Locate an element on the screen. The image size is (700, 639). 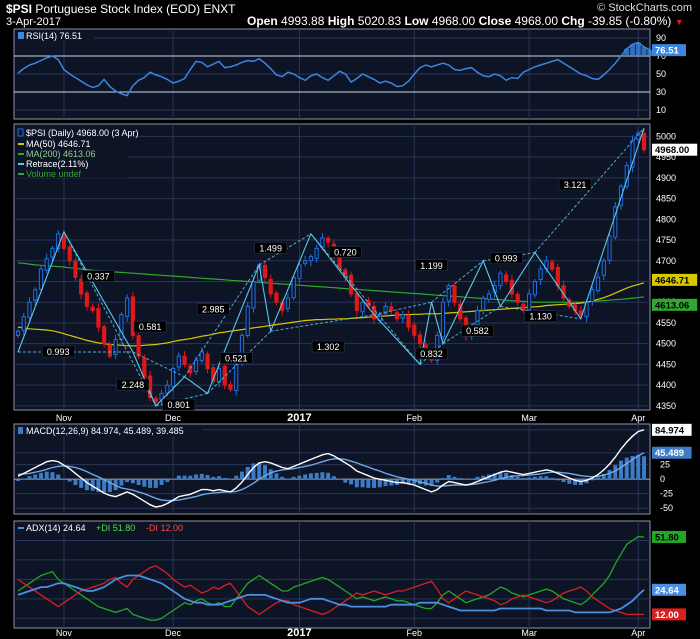
down-arrow-icon: ▼ is located at coordinates (679, 22).